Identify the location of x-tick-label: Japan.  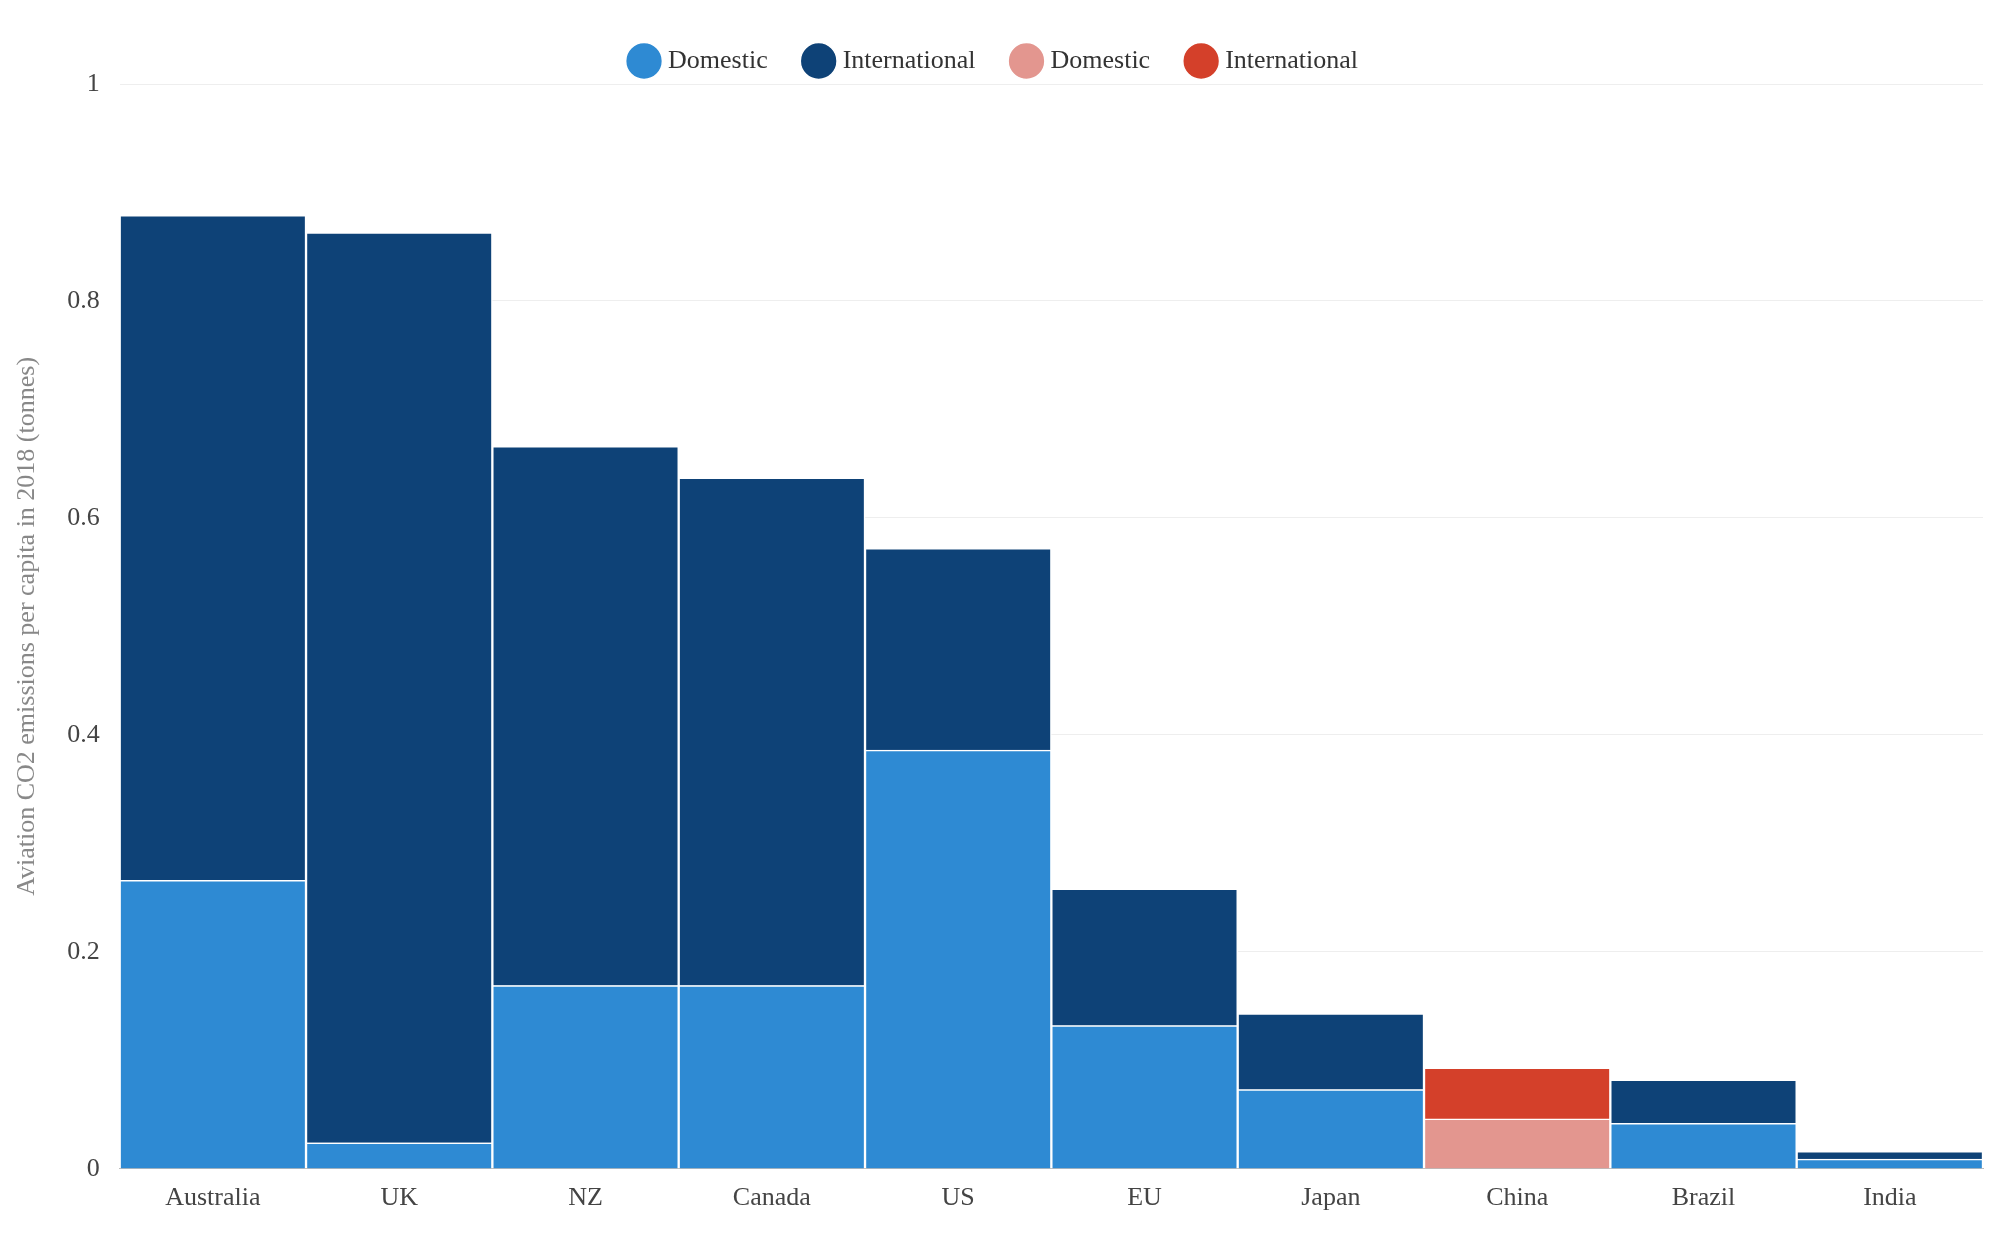
(1331, 1197).